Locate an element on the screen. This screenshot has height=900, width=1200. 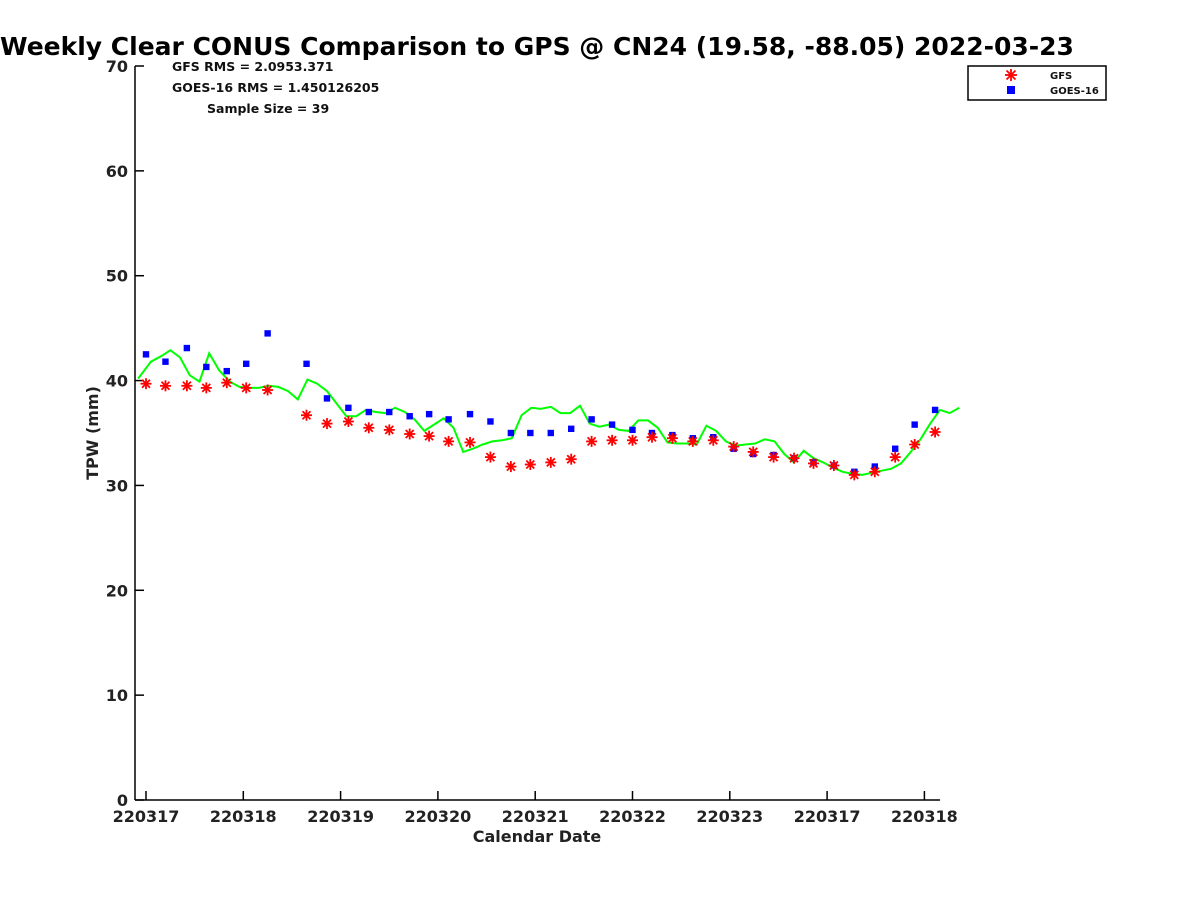
x-tick-label: 220320 is located at coordinates (438, 816).